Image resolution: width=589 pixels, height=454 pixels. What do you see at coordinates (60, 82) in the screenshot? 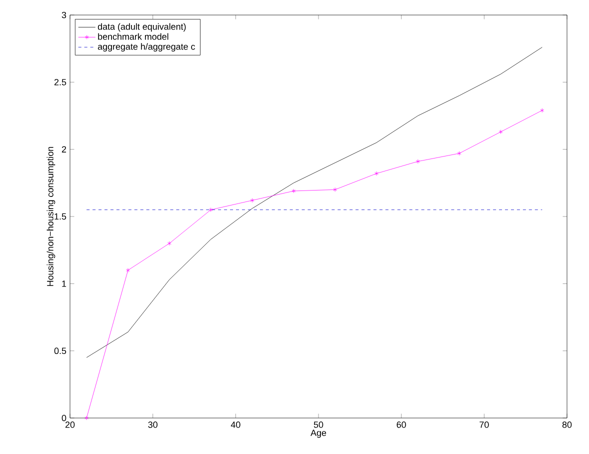
I see `y-tick-label: 2.5` at bounding box center [60, 82].